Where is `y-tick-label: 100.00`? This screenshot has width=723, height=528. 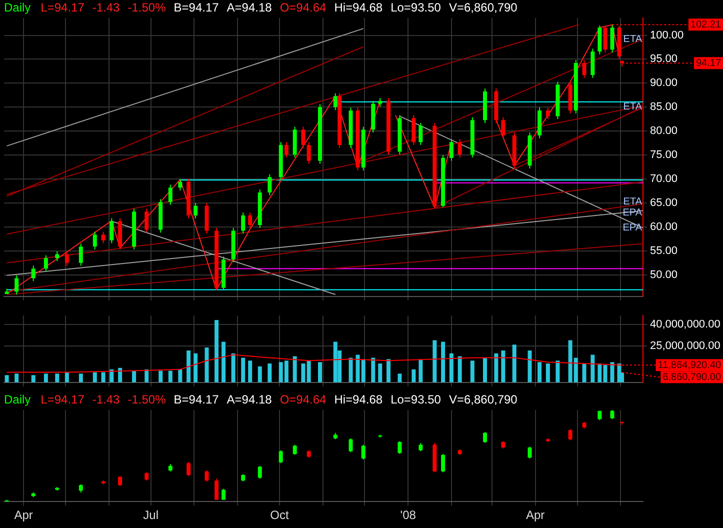
y-tick-label: 100.00 is located at coordinates (667, 35).